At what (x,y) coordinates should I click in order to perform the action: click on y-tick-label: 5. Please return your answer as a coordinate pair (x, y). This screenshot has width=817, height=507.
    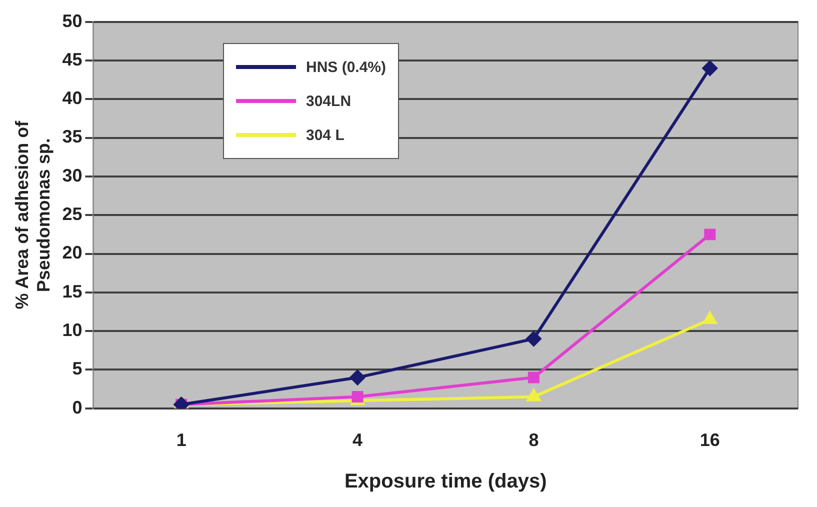
    Looking at the image, I should click on (77, 368).